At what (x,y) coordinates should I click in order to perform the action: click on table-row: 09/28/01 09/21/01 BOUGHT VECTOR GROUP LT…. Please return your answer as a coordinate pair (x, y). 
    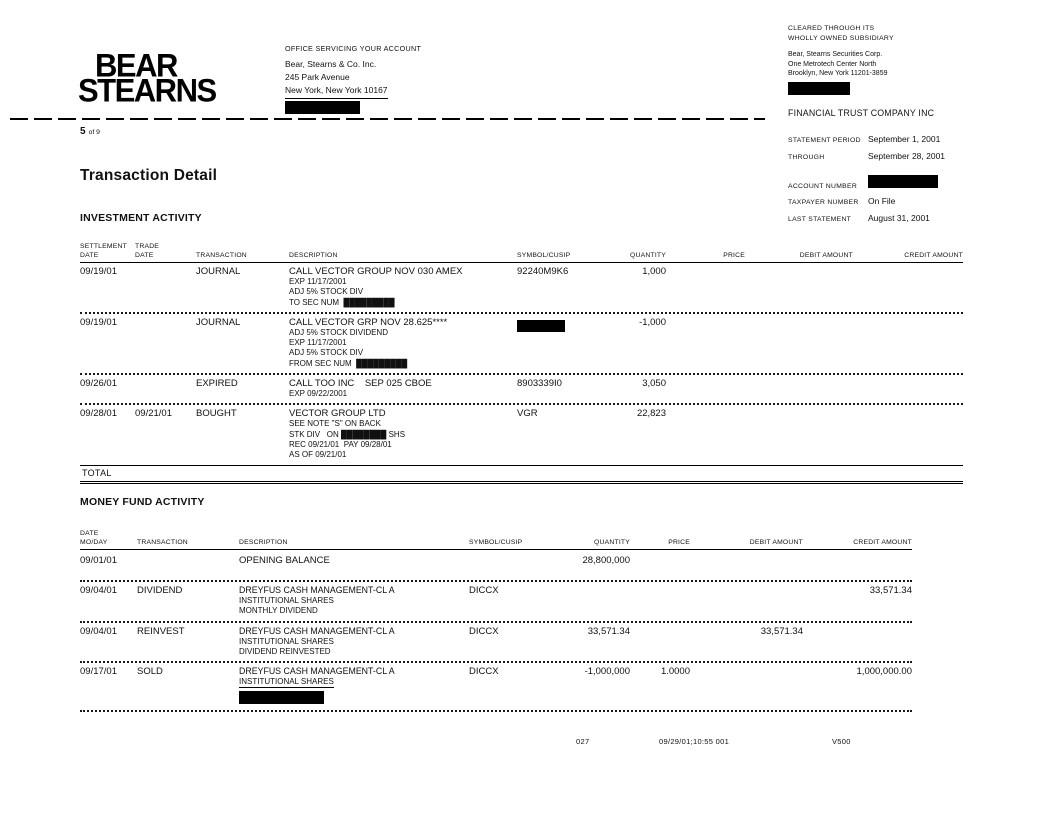
    Looking at the image, I should click on (521, 434).